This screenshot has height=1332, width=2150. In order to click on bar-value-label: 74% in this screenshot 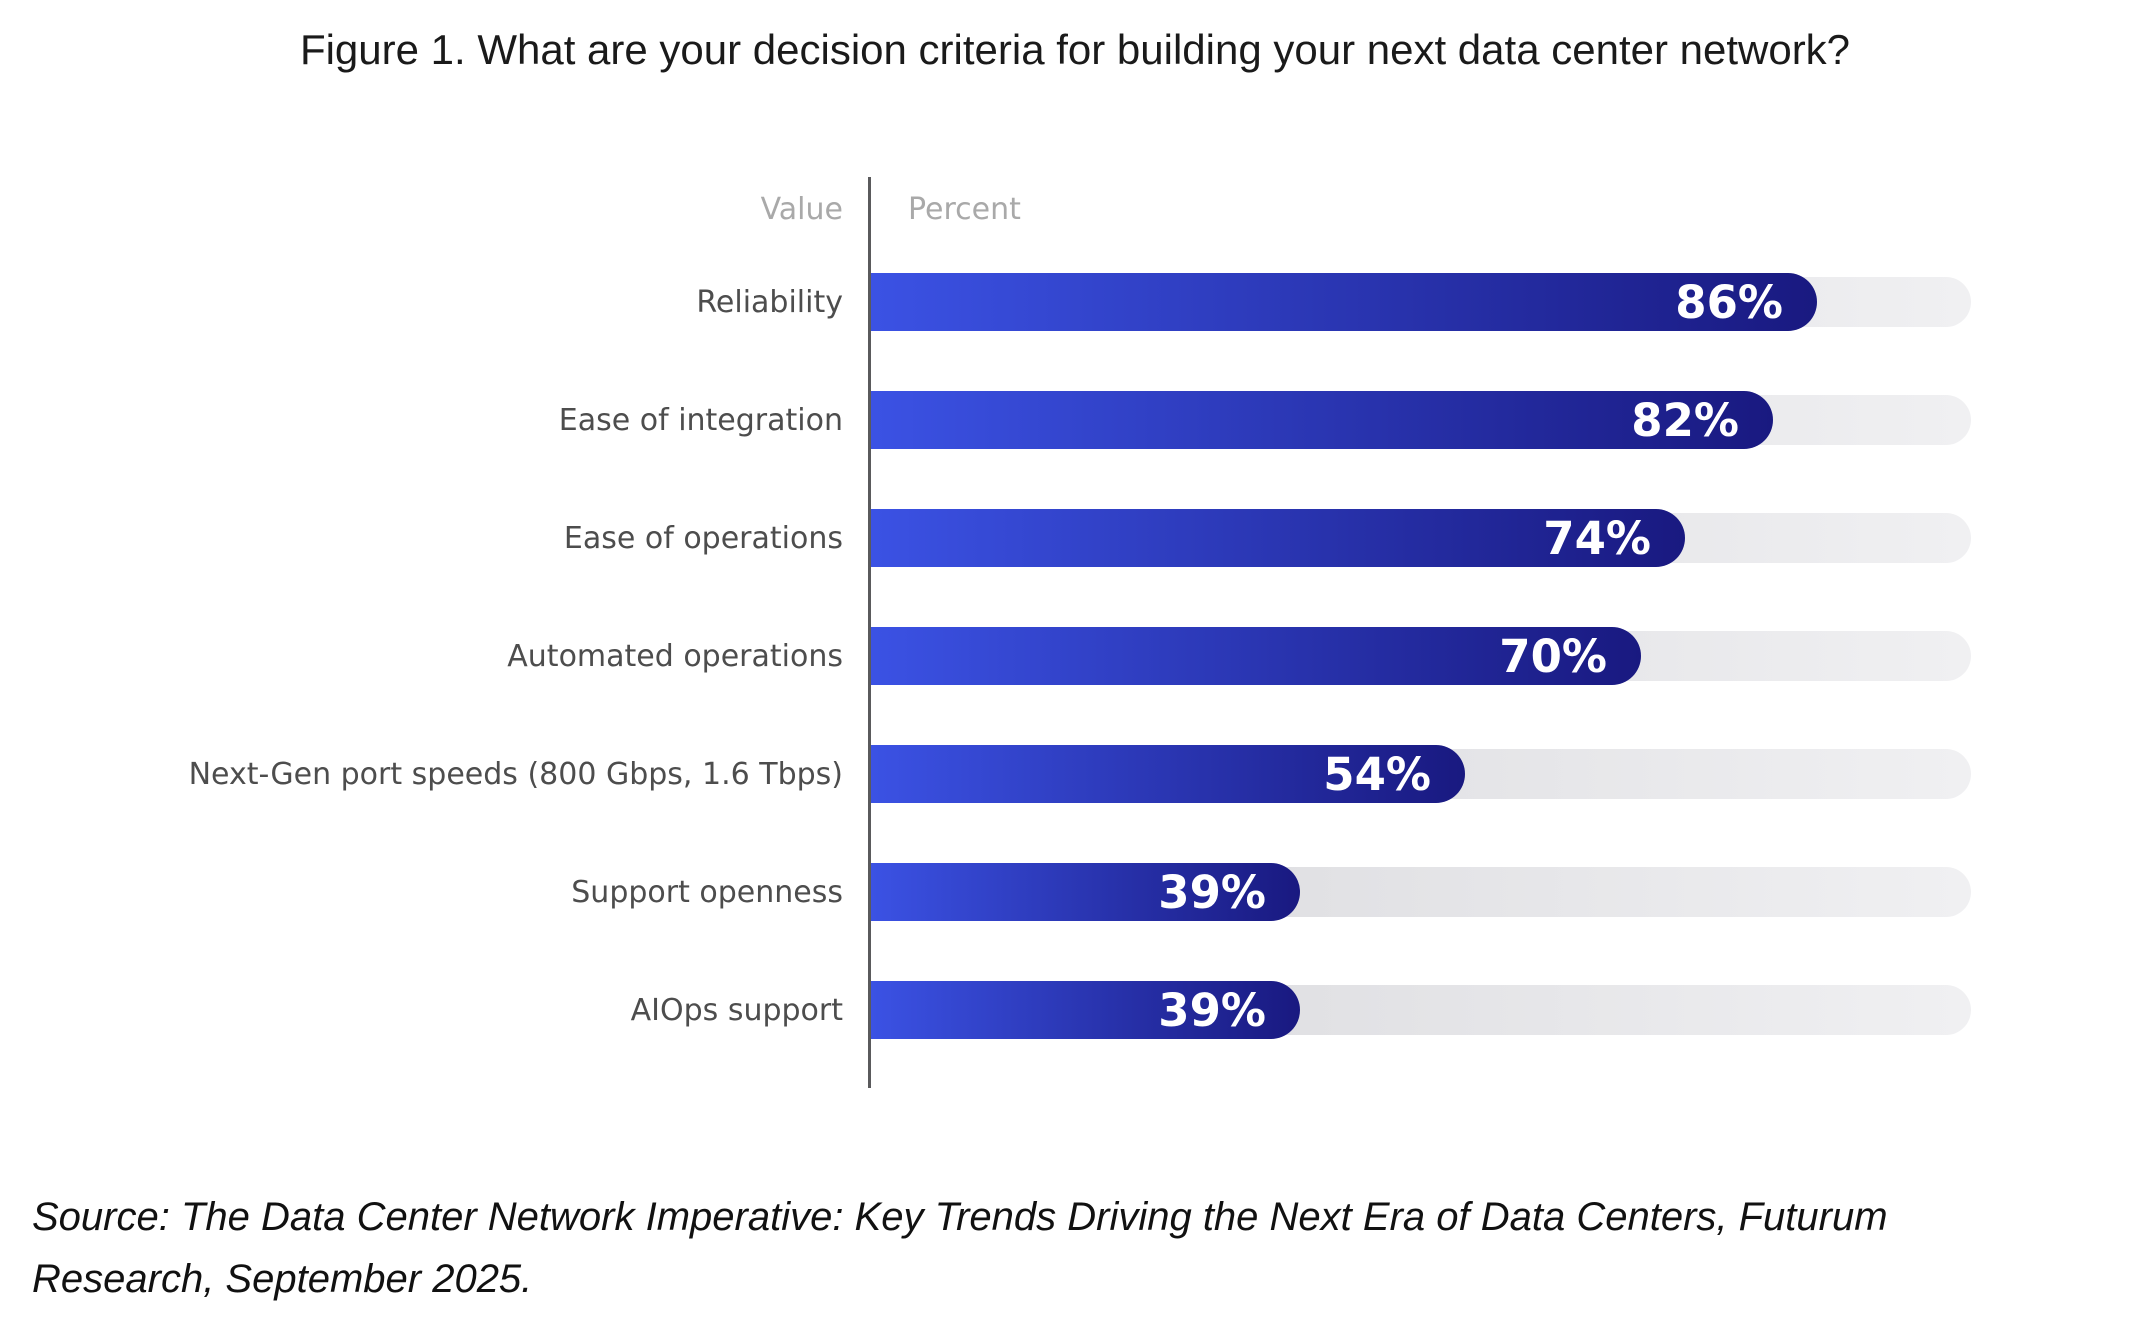, I will do `click(1597, 538)`.